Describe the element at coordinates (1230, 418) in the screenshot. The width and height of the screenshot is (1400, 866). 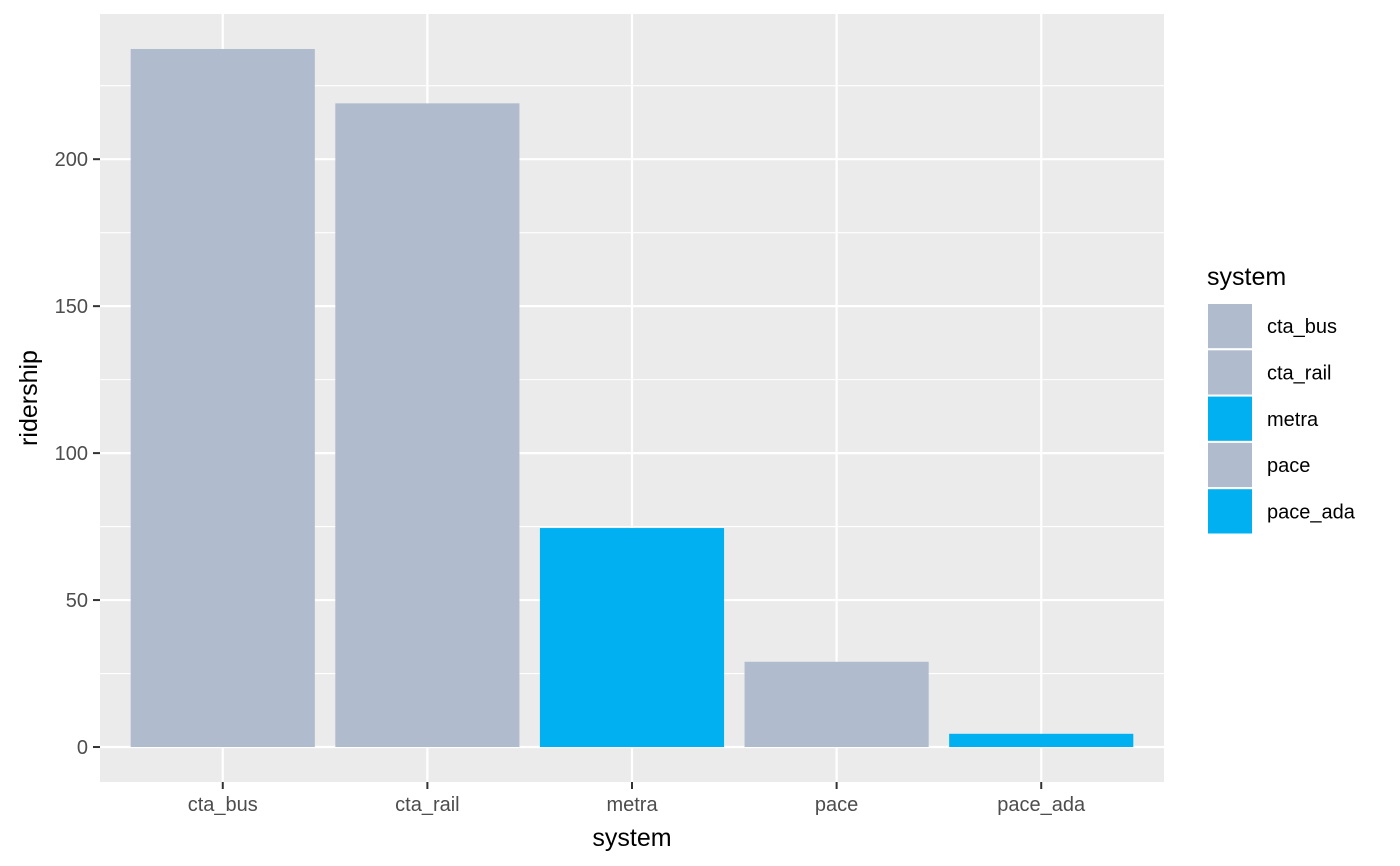
I see `legend-key-metra` at that location.